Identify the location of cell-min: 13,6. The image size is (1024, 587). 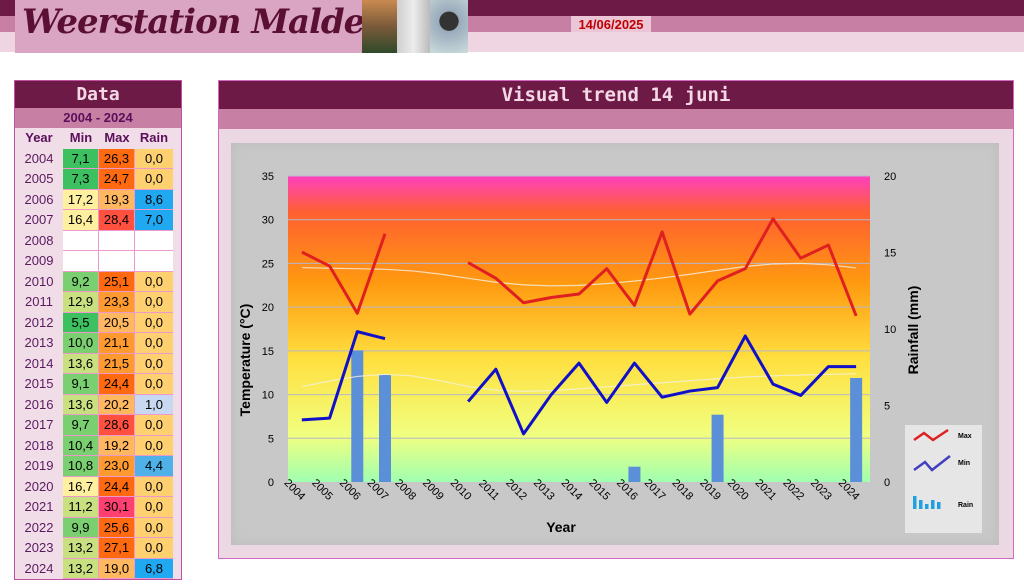
(81, 404).